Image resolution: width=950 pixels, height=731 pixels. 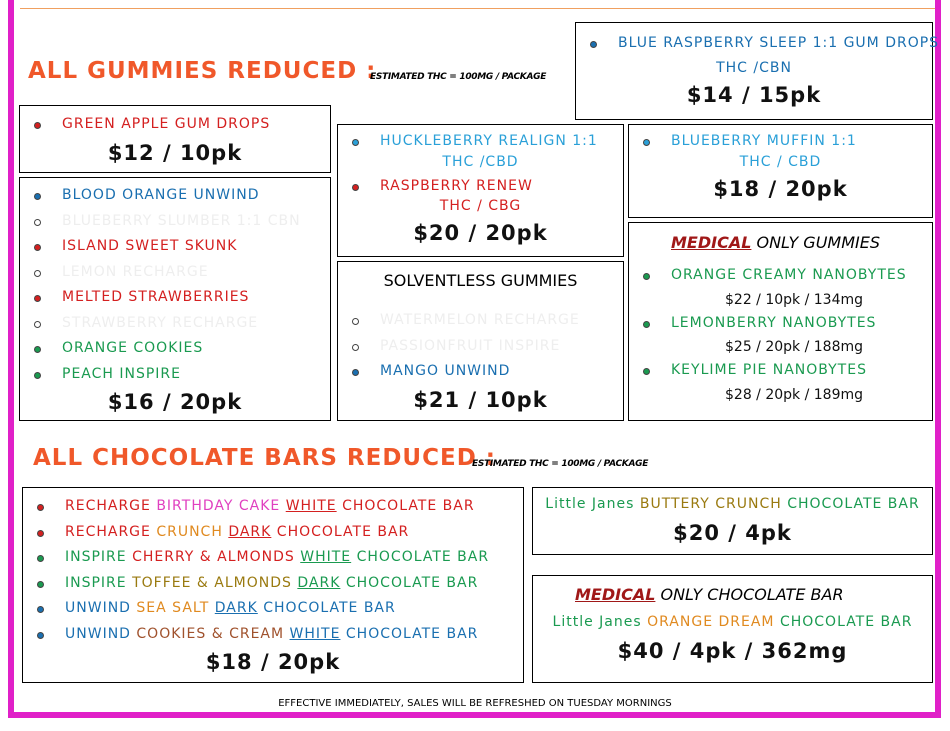 I want to click on text: BLUEBERRY MUFFIN 1:1, so click(x=764, y=141).